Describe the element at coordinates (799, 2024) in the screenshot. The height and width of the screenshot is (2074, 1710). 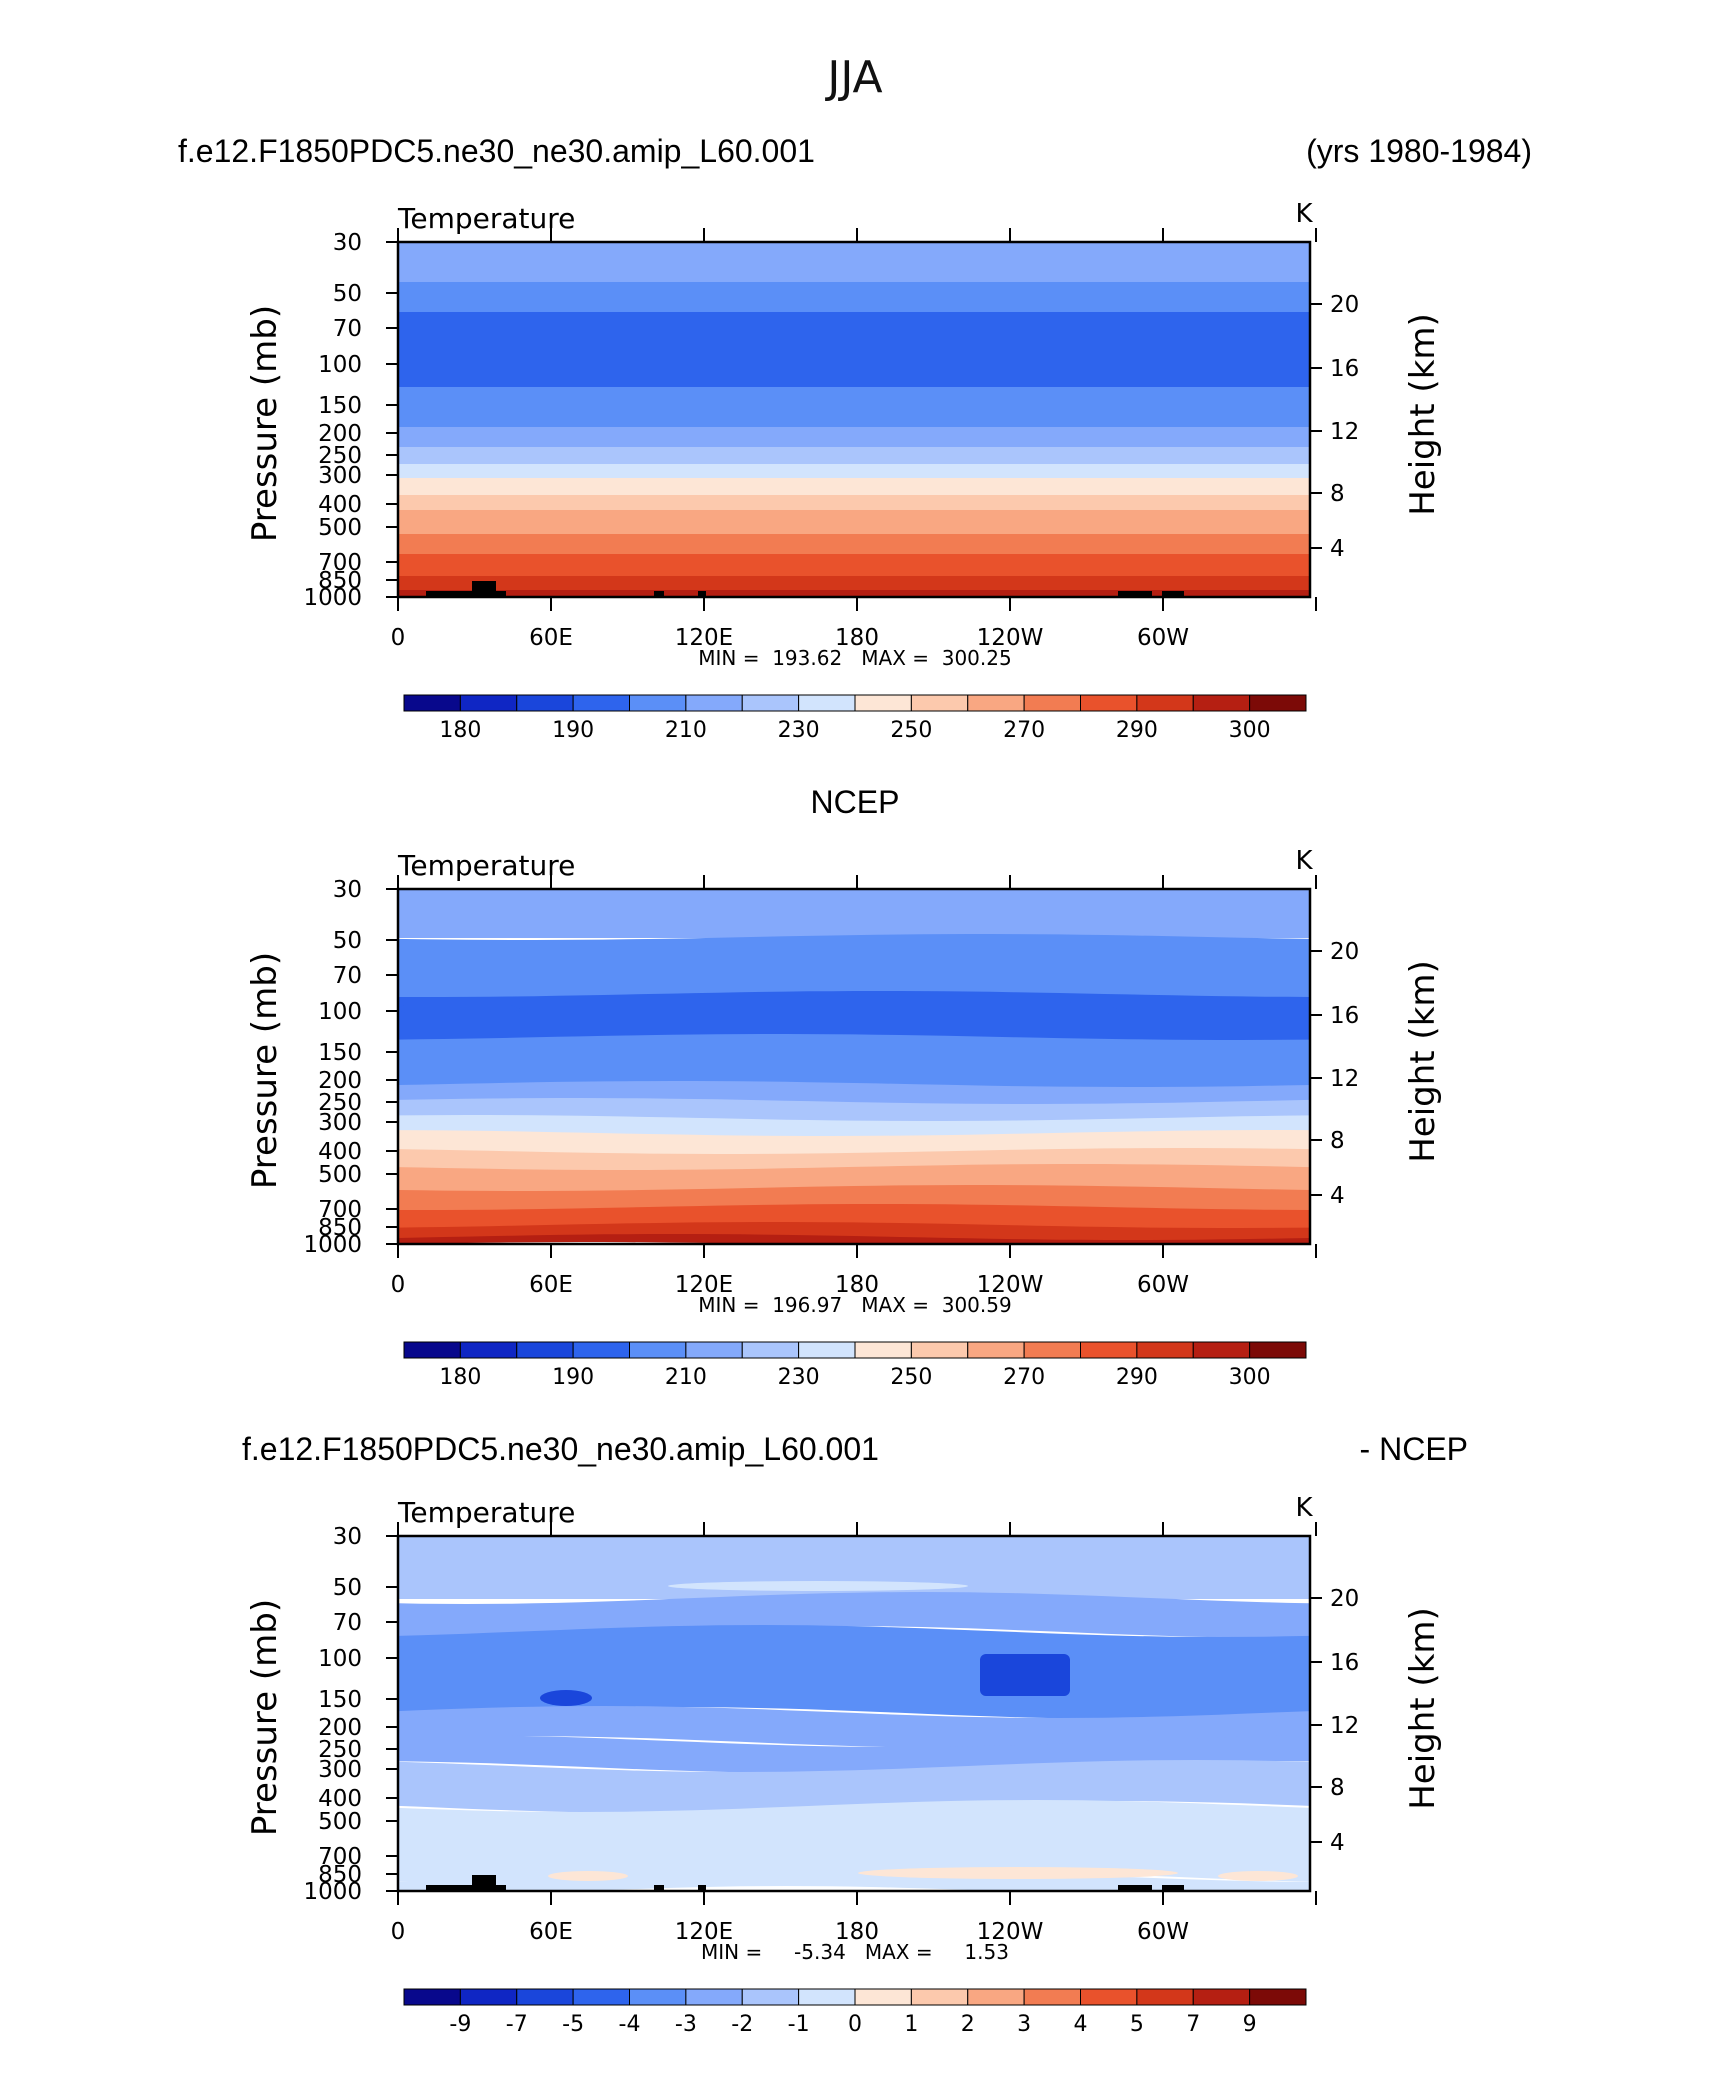
I see `colorbar-label: -1` at that location.